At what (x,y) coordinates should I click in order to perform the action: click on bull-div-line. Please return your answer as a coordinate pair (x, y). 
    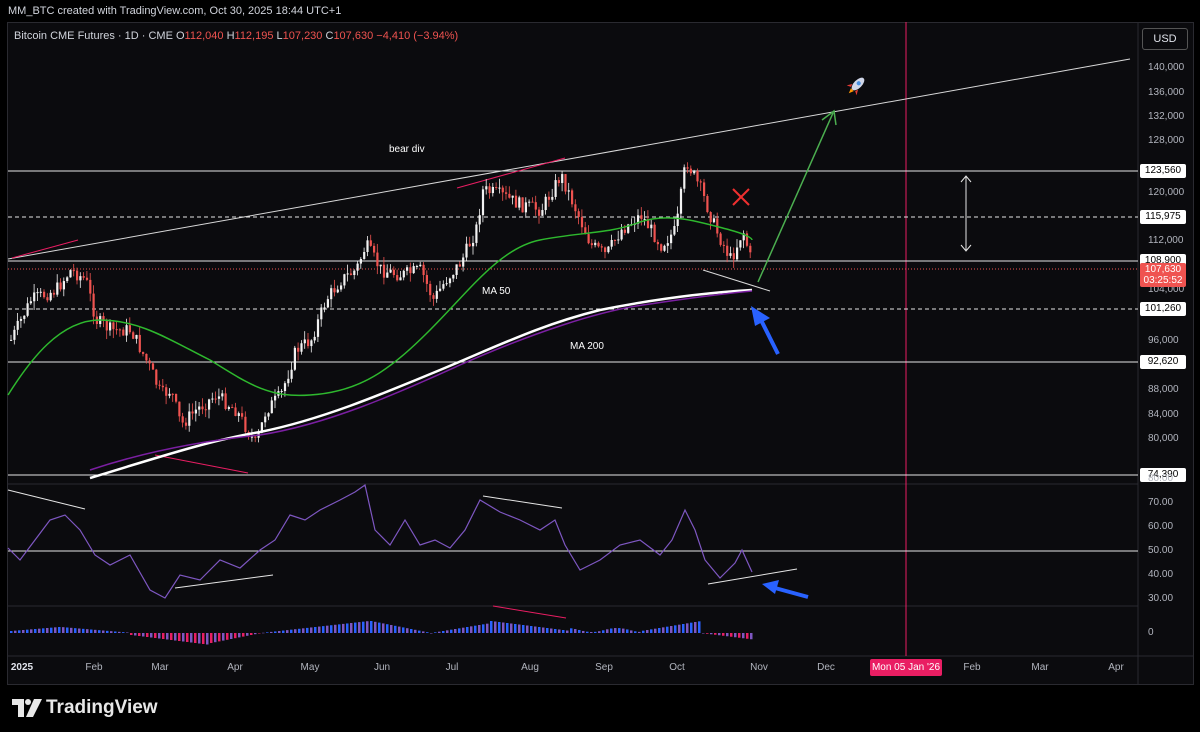
    Looking at the image, I should click on (201, 464).